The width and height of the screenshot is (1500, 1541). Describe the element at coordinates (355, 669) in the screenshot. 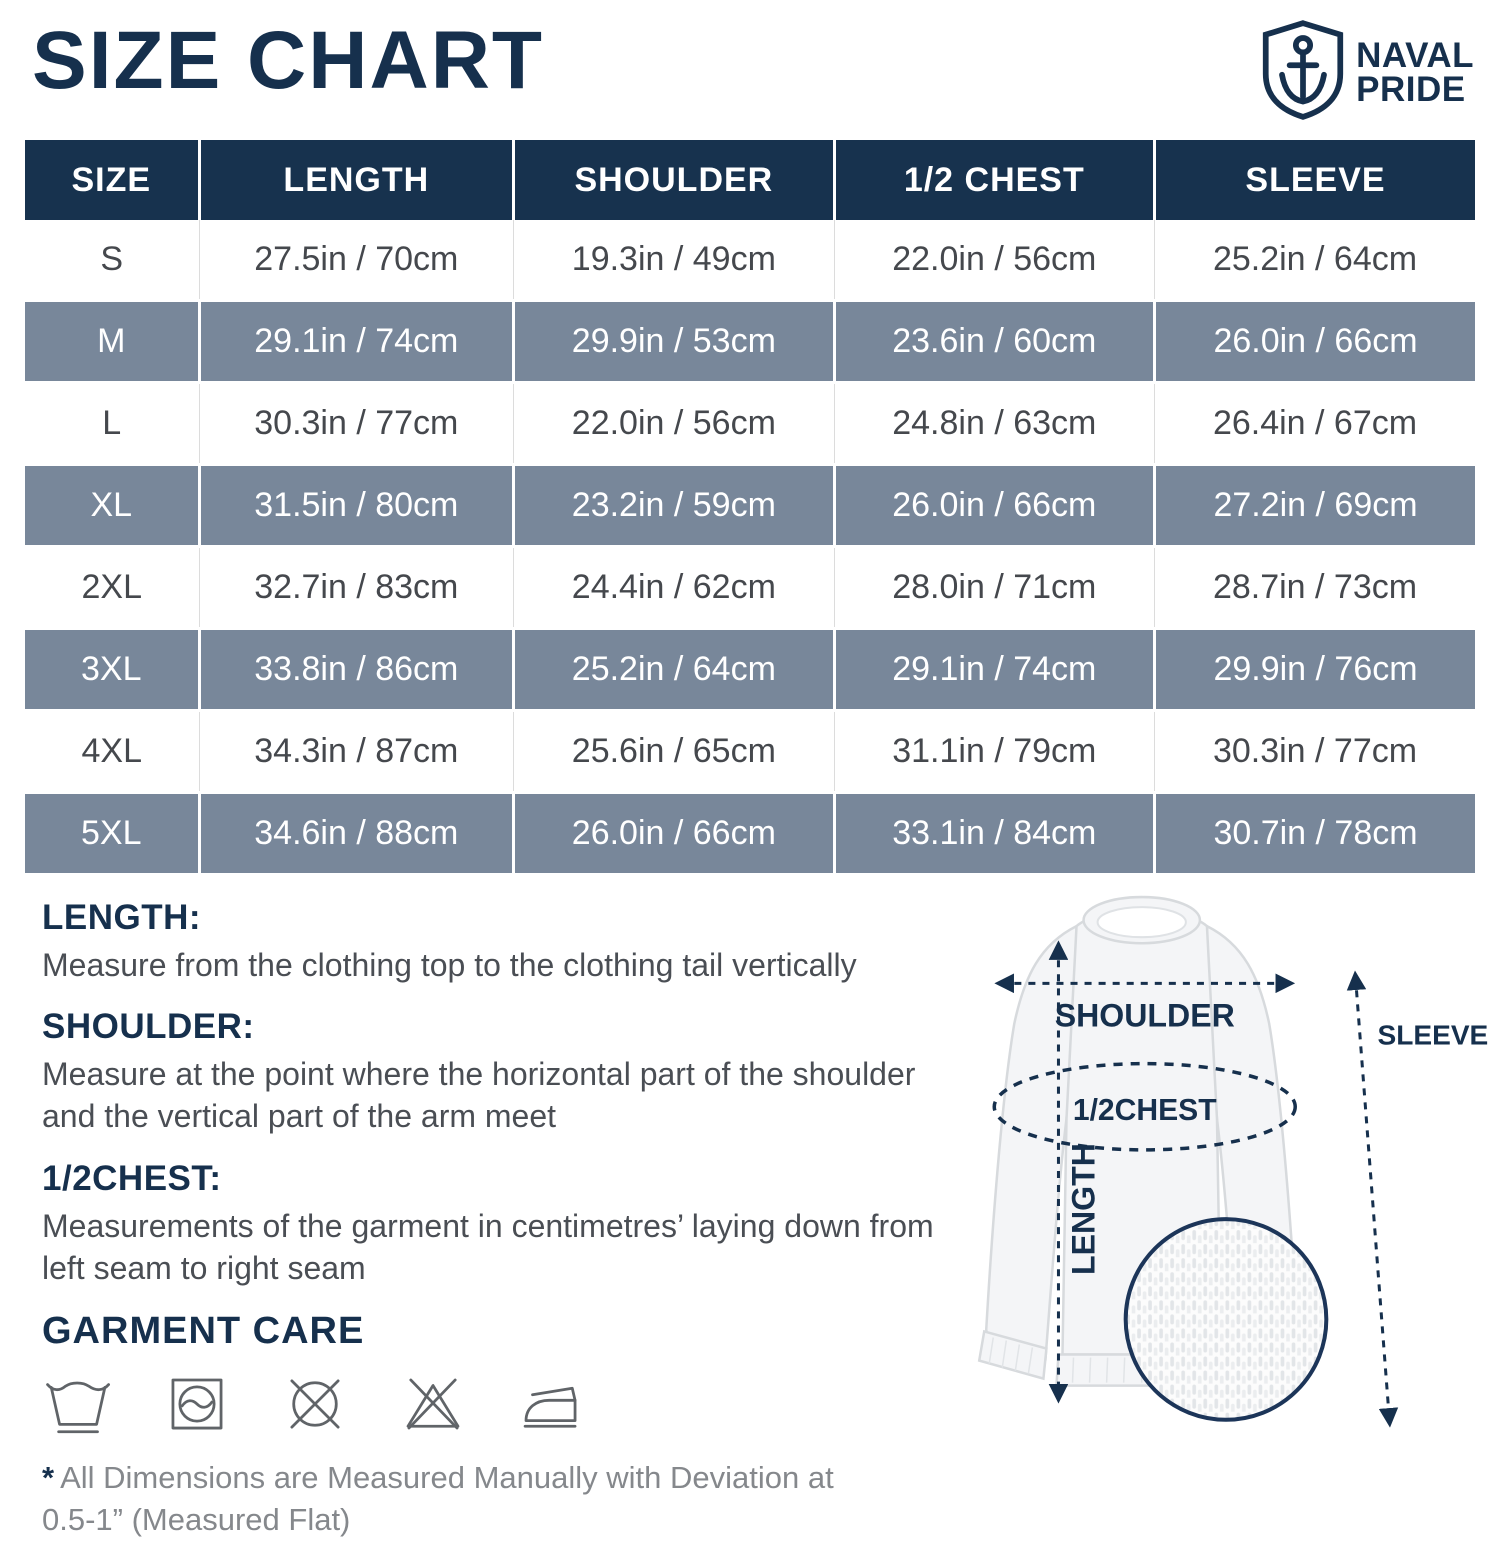

I see `cell-length: 33.8in / 86cm` at that location.